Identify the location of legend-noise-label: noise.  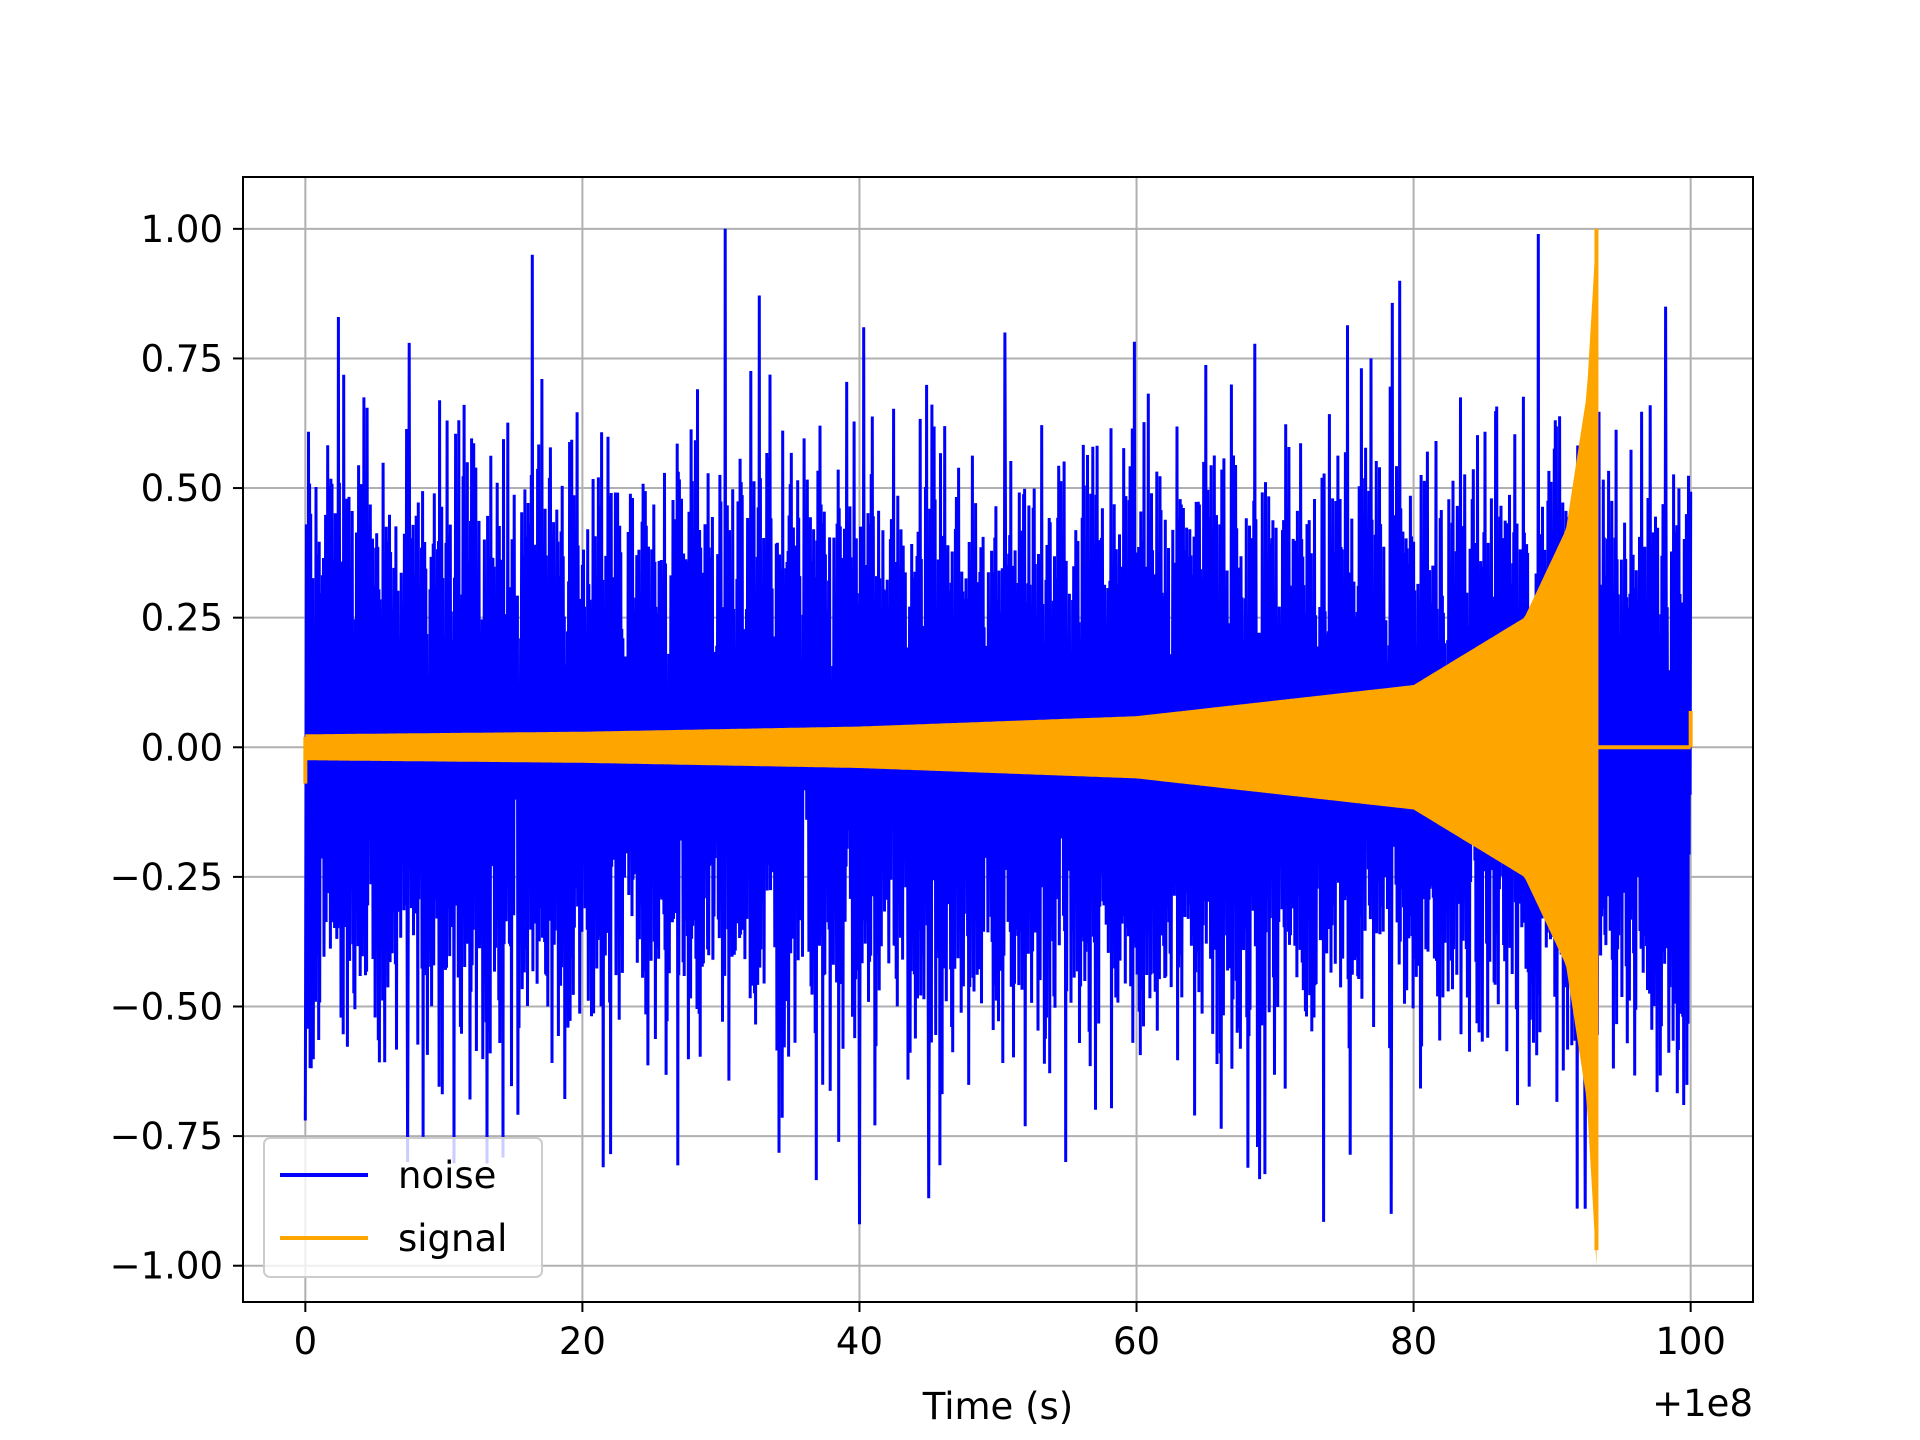
(447, 1175).